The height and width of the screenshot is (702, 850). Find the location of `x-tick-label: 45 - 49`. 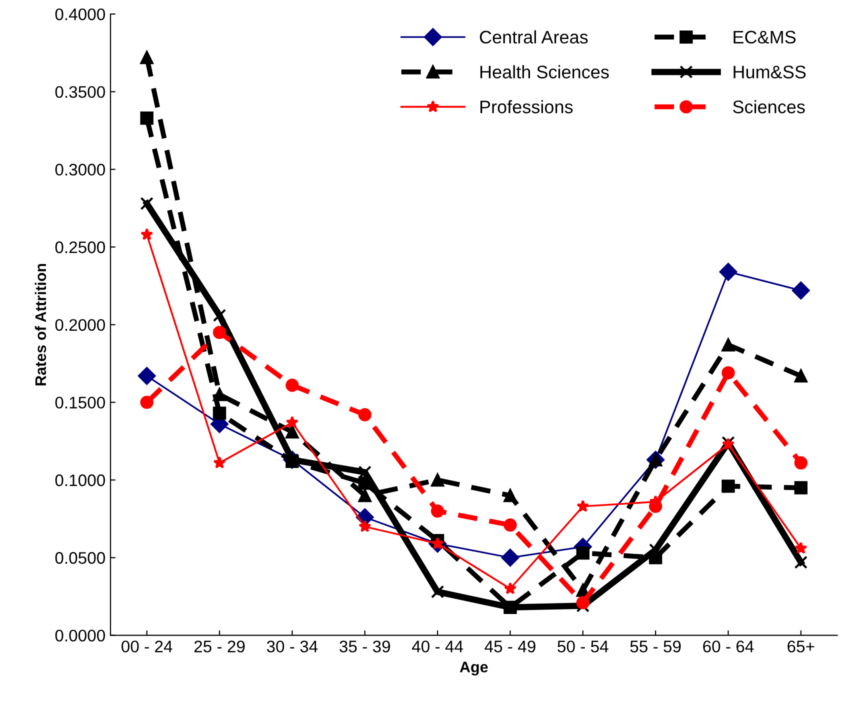

x-tick-label: 45 - 49 is located at coordinates (510, 646).